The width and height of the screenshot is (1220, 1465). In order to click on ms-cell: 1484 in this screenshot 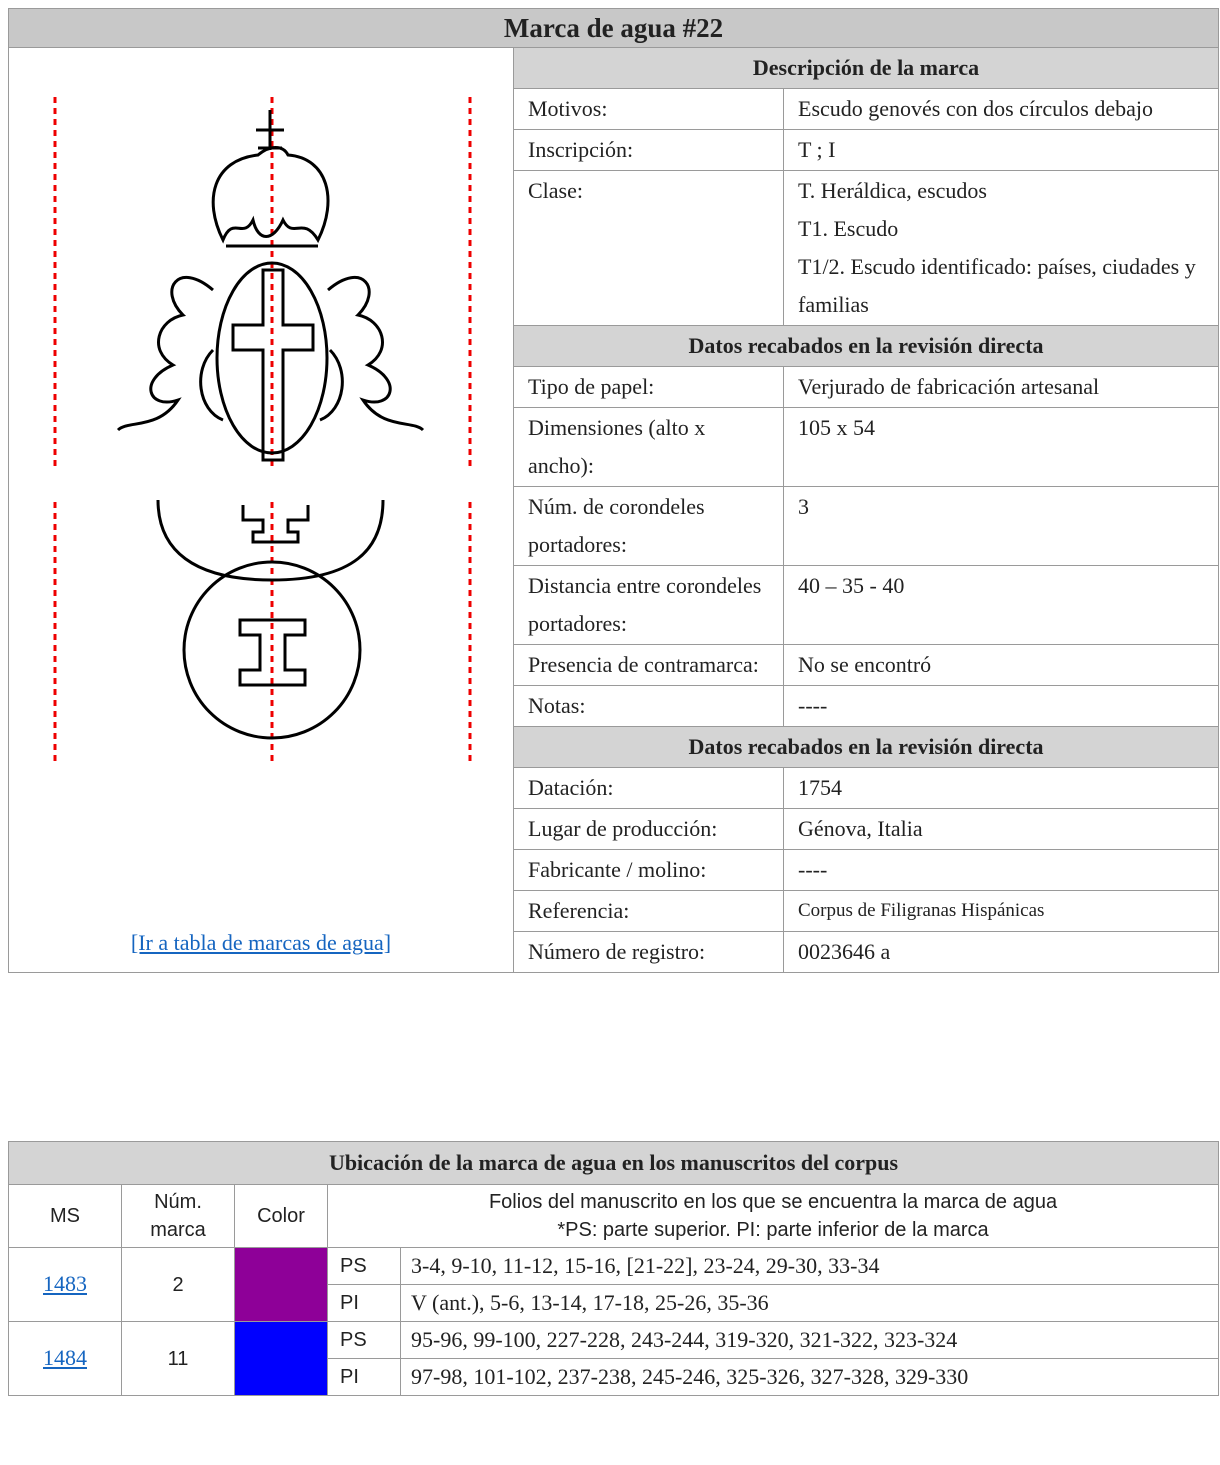, I will do `click(65, 1358)`.